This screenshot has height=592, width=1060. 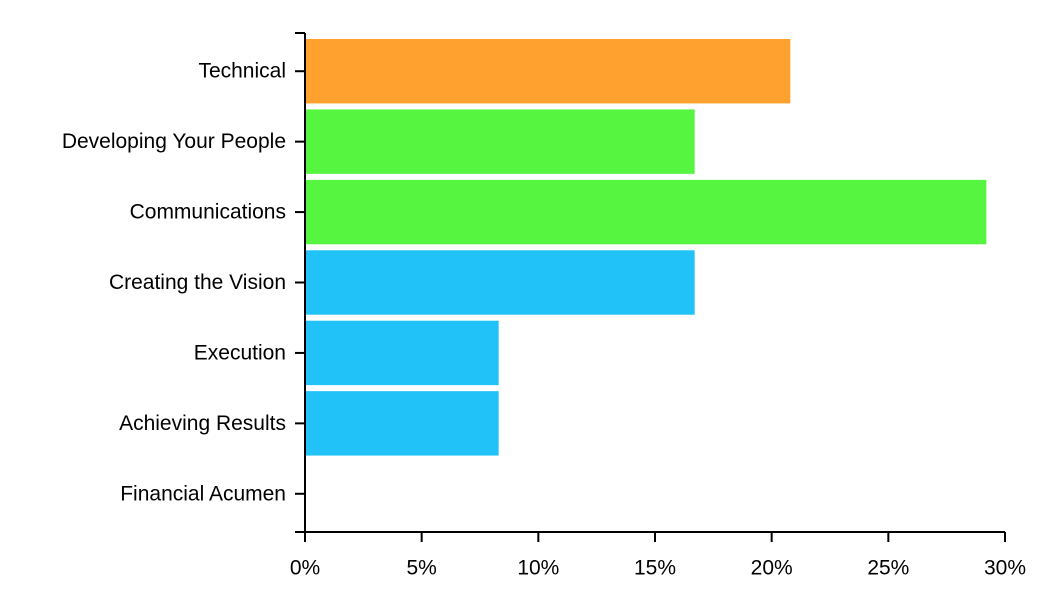 What do you see at coordinates (500, 282) in the screenshot?
I see `bar-creating-the-vision` at bounding box center [500, 282].